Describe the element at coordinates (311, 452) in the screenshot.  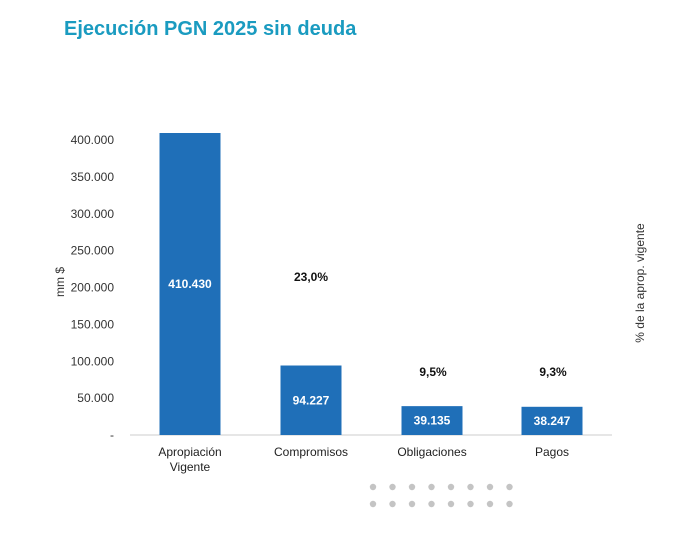
I see `category-label: Compromisos` at that location.